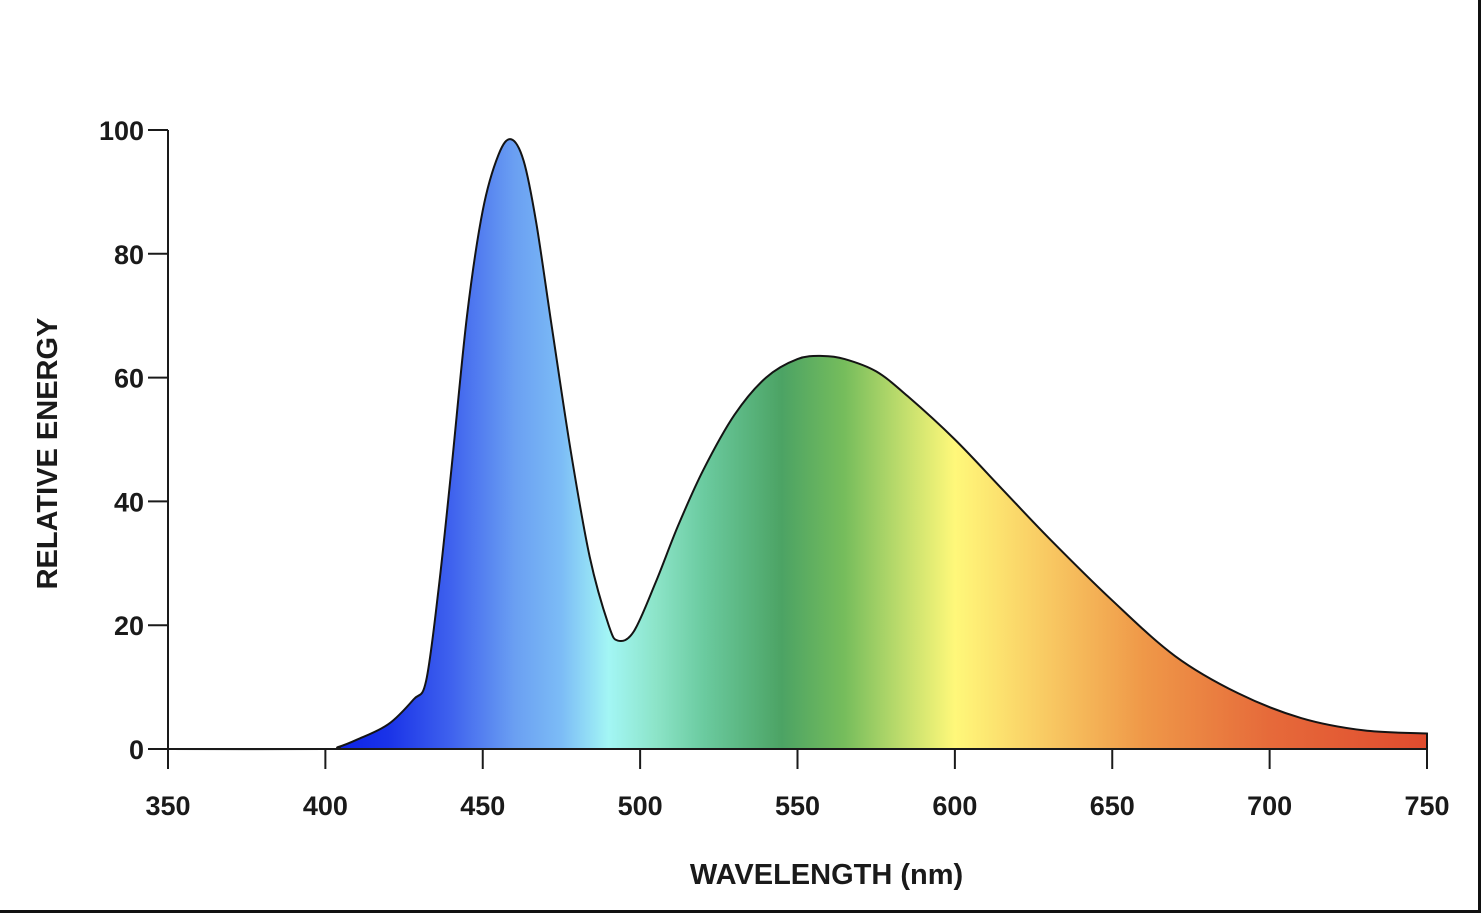 This screenshot has height=913, width=1481. Describe the element at coordinates (167, 806) in the screenshot. I see `x-tick-label: 350` at that location.